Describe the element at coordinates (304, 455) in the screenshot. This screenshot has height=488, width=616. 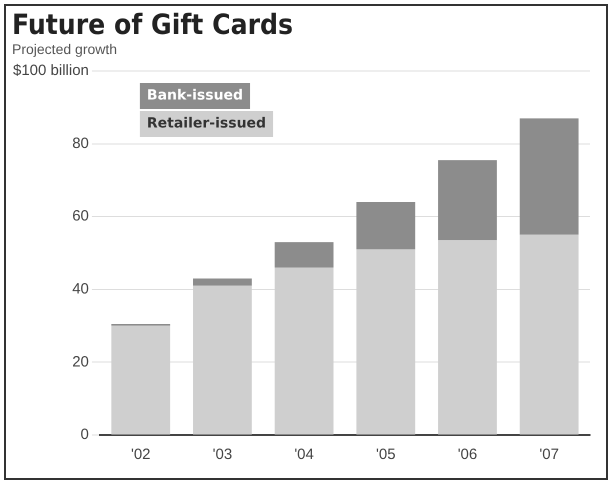
I see `x-tick-label: '04` at that location.